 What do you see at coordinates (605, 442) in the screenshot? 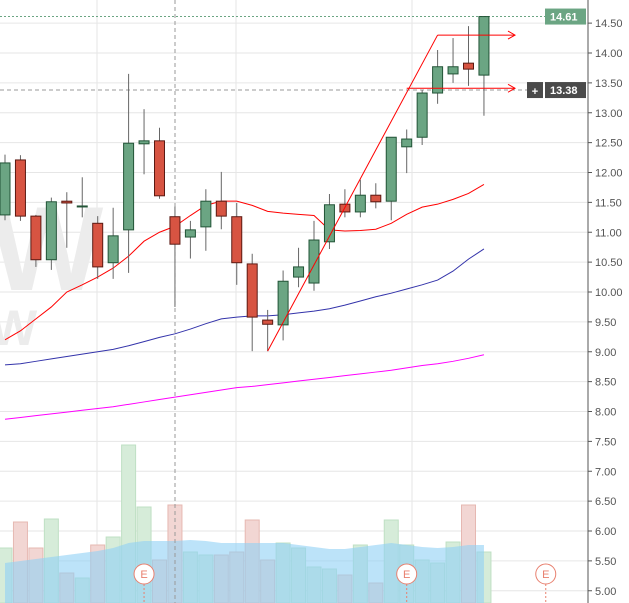
I see `axis-tick-label: 7.50` at bounding box center [605, 442].